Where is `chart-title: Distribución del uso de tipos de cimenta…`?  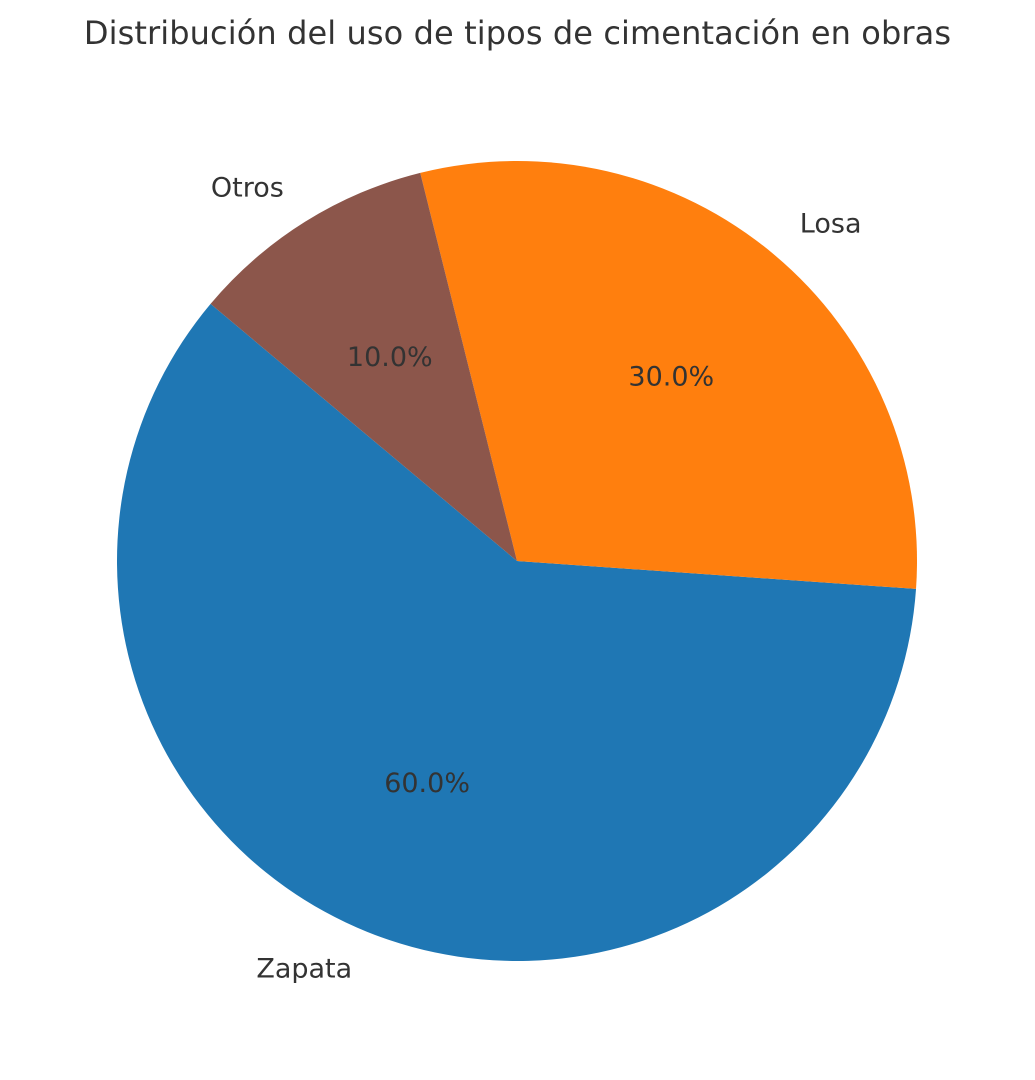 chart-title: Distribución del uso de tipos de cimenta… is located at coordinates (517, 33).